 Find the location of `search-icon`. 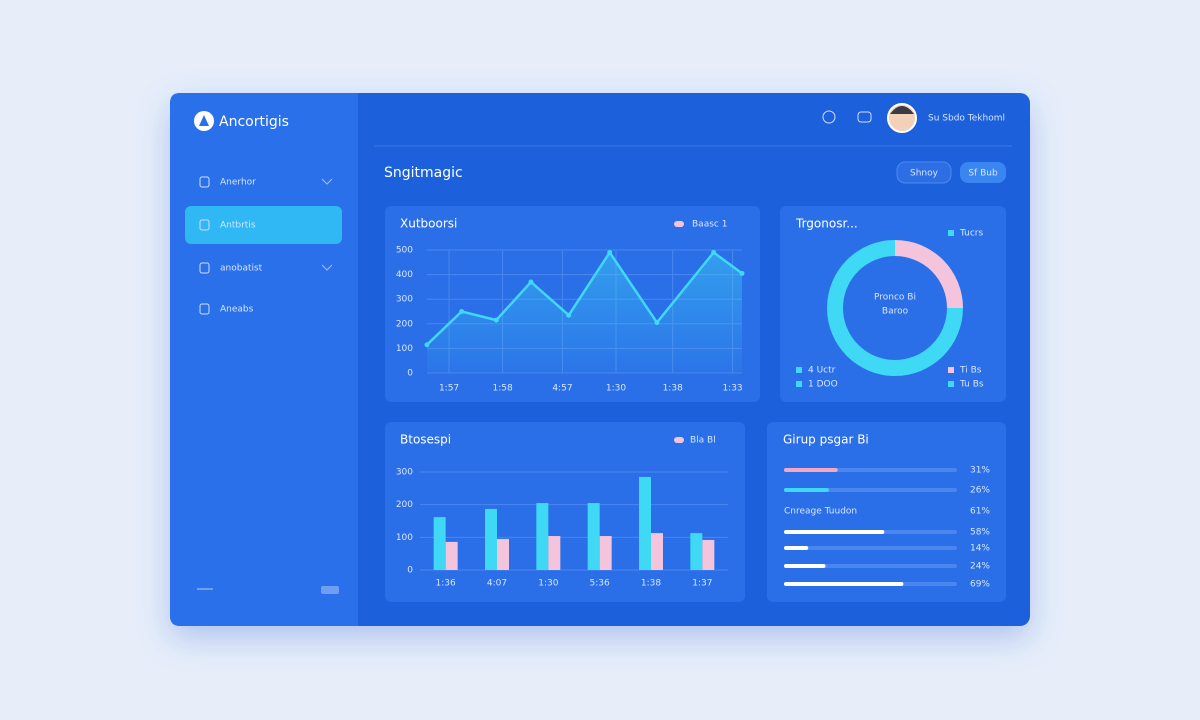

search-icon is located at coordinates (829, 117).